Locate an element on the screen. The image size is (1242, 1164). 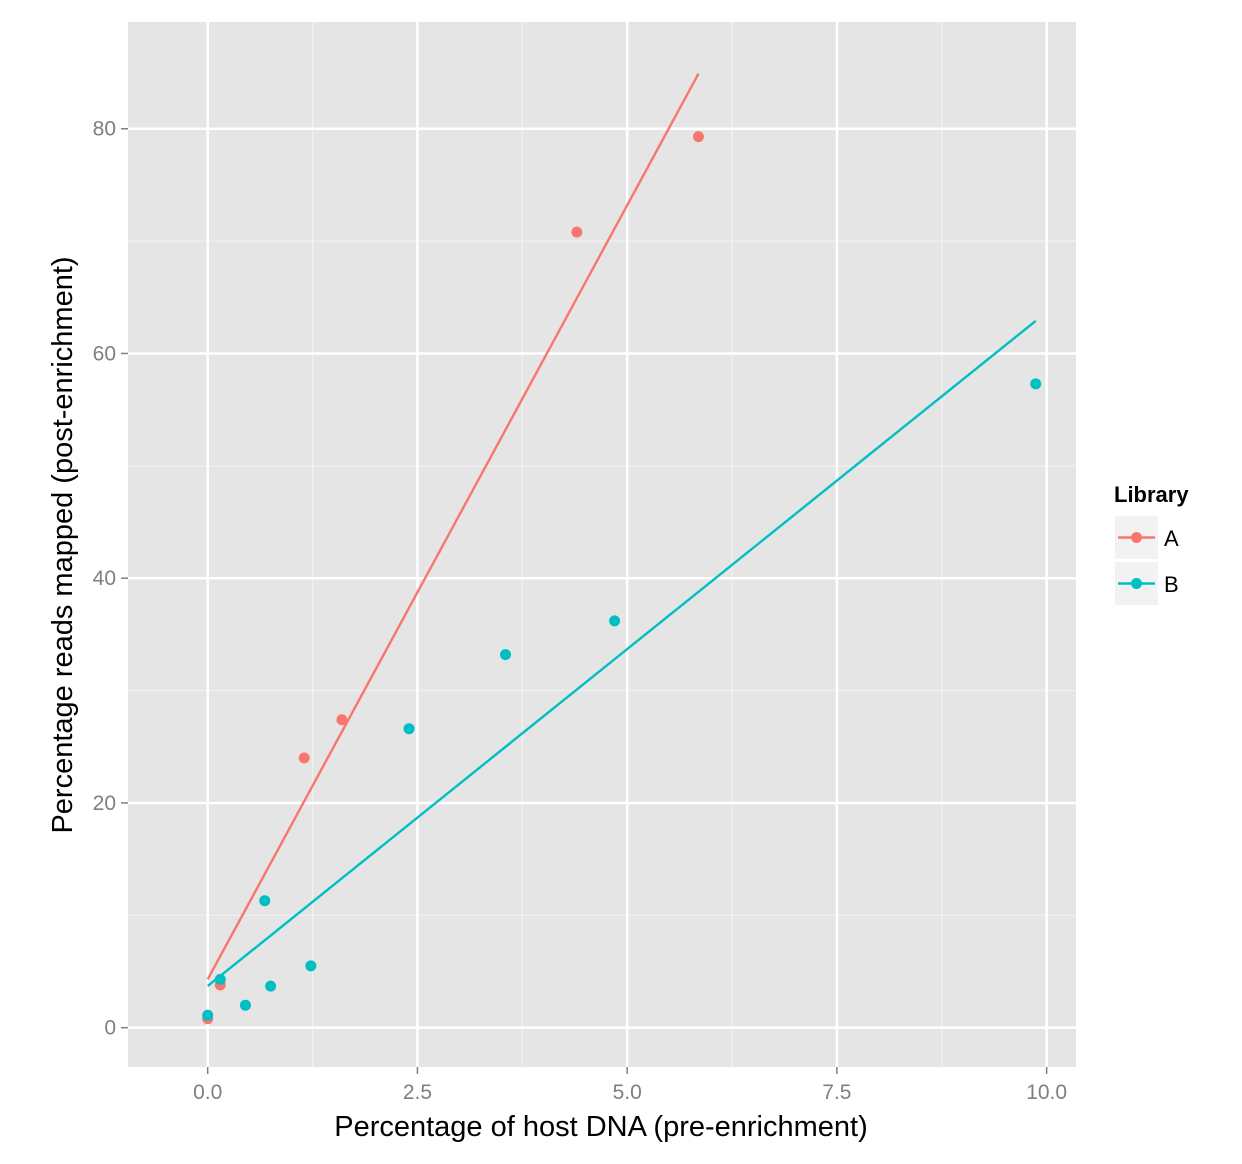
x-tick-label: 7.5 is located at coordinates (836, 1092).